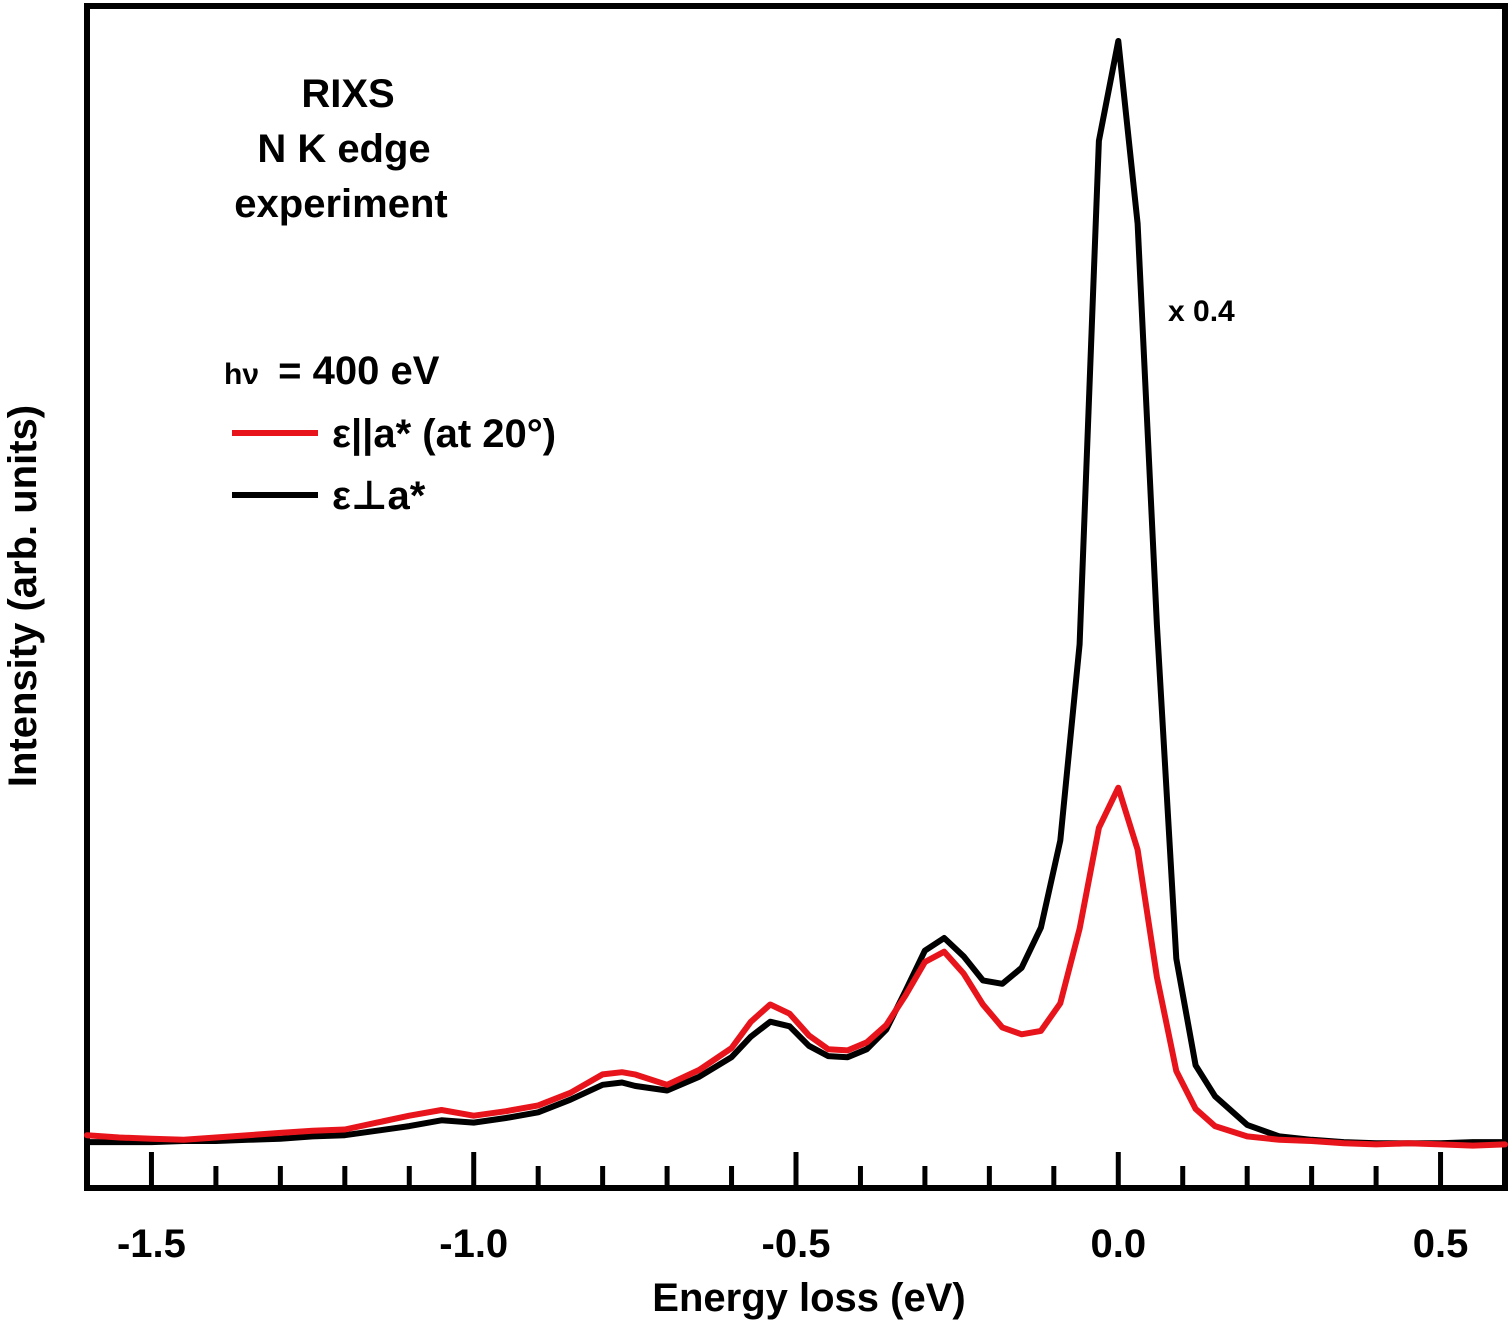  What do you see at coordinates (1118, 1244) in the screenshot?
I see `x-tick-label: 0.0` at bounding box center [1118, 1244].